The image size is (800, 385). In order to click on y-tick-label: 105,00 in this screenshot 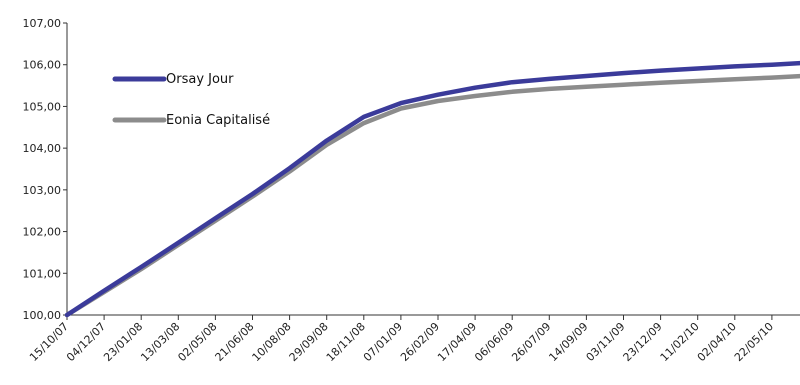, I will do `click(42, 106)`.